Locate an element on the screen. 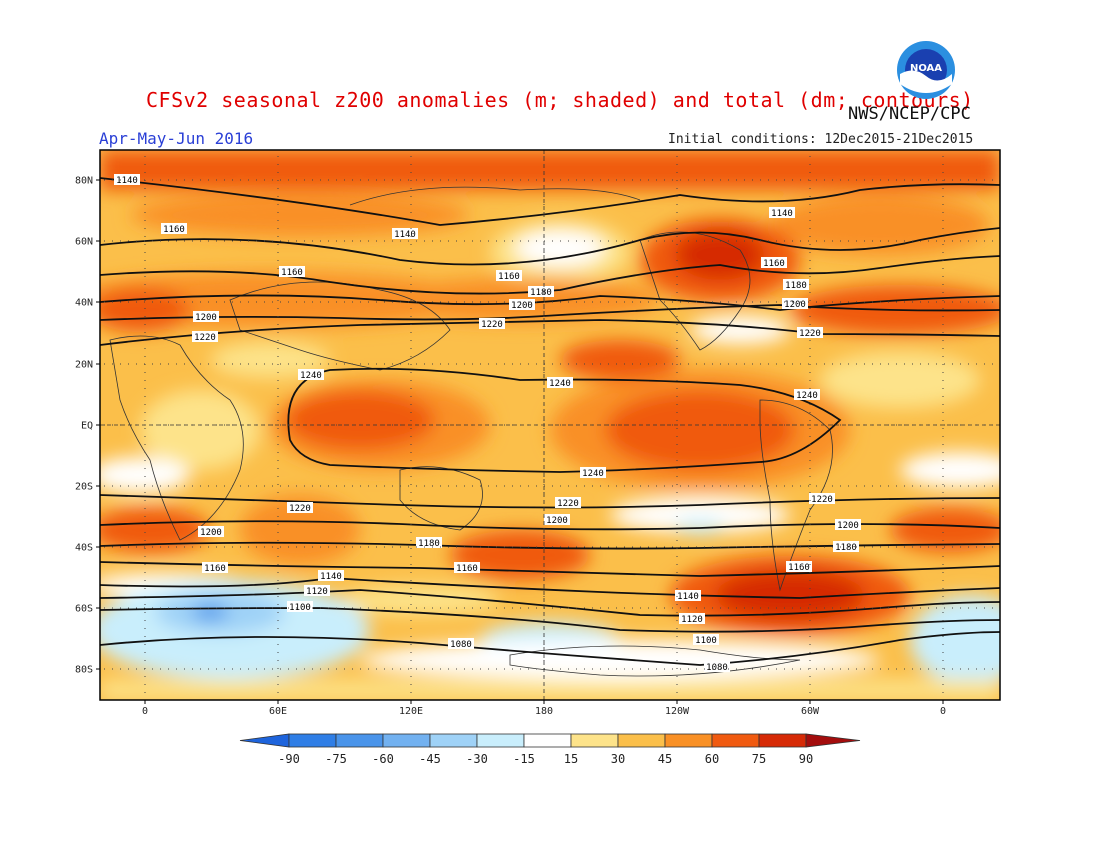 The image size is (1100, 850). colorbar-arrow-high is located at coordinates (833, 740).